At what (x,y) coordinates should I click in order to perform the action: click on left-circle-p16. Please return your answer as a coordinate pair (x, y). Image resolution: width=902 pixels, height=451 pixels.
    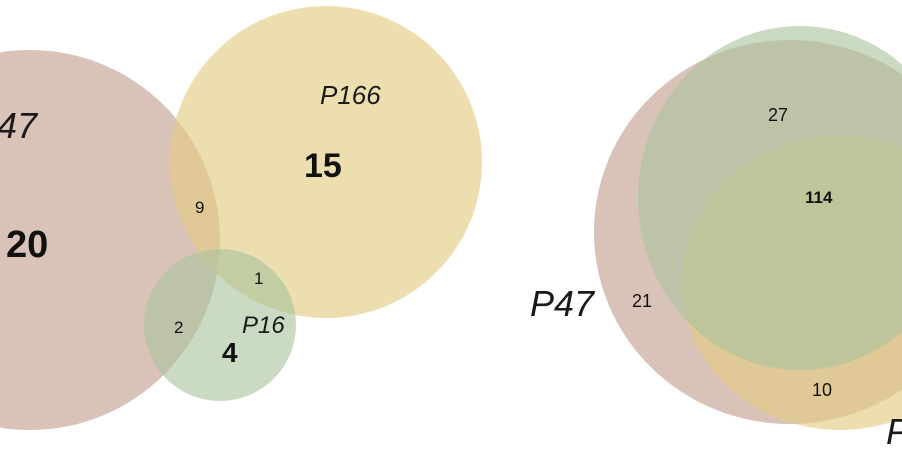
    Looking at the image, I should click on (220, 325).